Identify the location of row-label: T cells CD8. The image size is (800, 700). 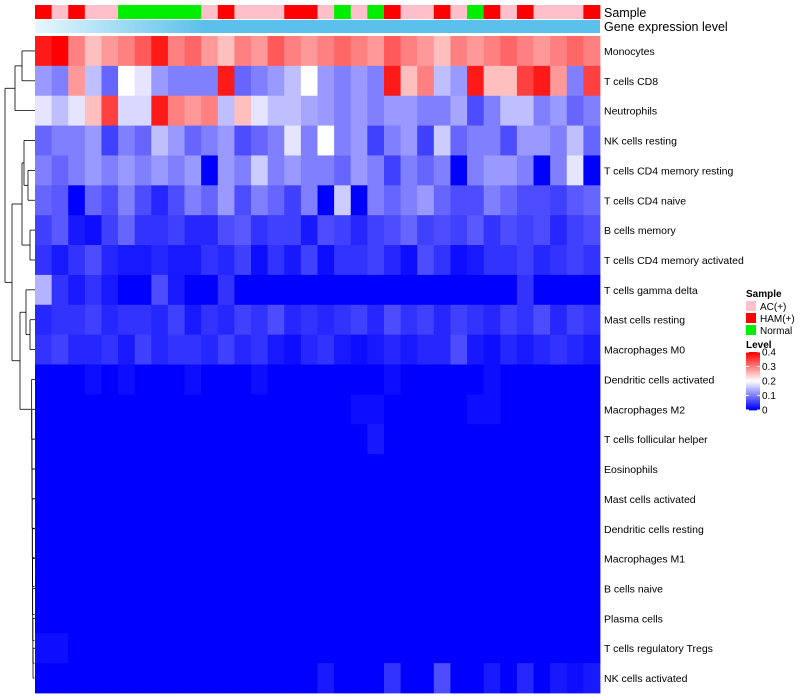
(631, 82).